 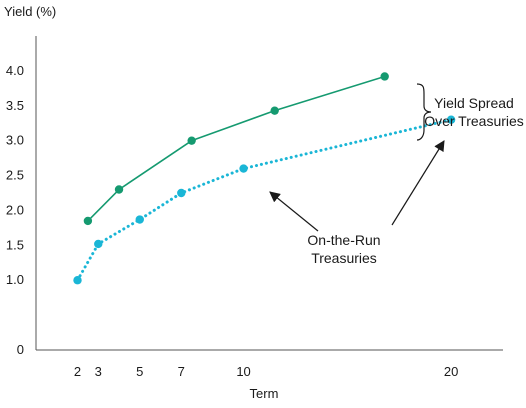 What do you see at coordinates (344, 258) in the screenshot?
I see `otr-label-line2: Treasuries` at bounding box center [344, 258].